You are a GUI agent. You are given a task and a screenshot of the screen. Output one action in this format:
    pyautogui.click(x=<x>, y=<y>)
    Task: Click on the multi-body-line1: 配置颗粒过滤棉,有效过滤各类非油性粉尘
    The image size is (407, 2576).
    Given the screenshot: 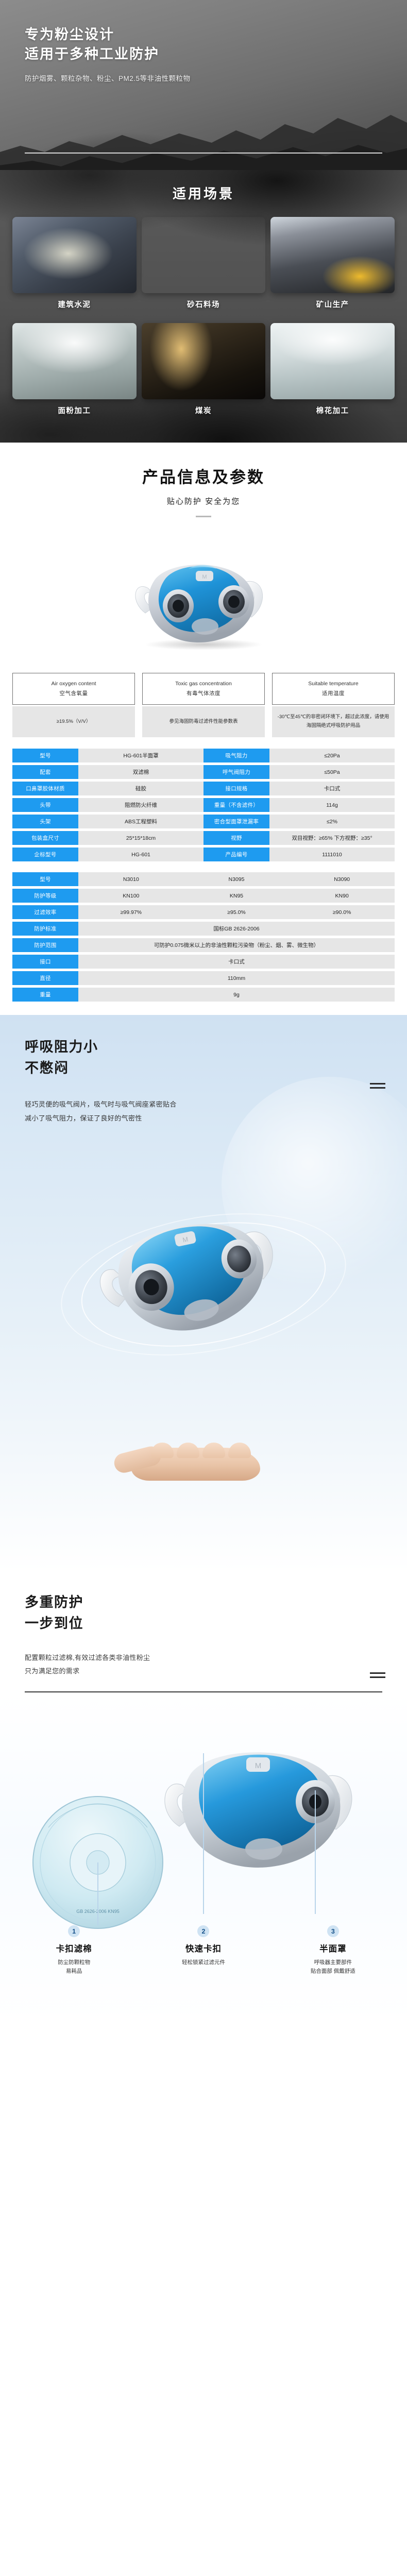 What is the action you would take?
    pyautogui.click(x=87, y=1658)
    